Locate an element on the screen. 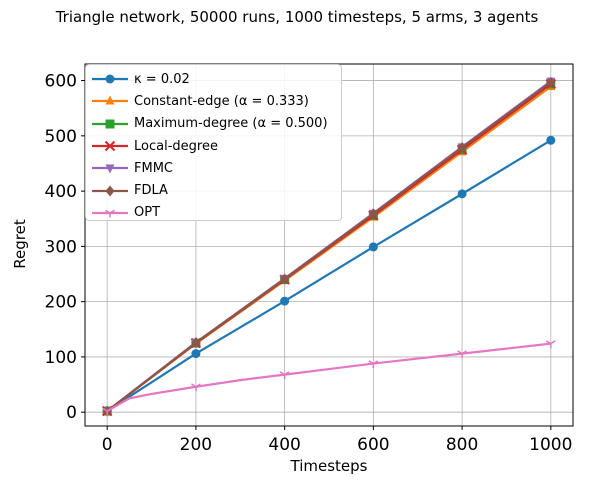  legend-item: FMMC is located at coordinates (213, 168).